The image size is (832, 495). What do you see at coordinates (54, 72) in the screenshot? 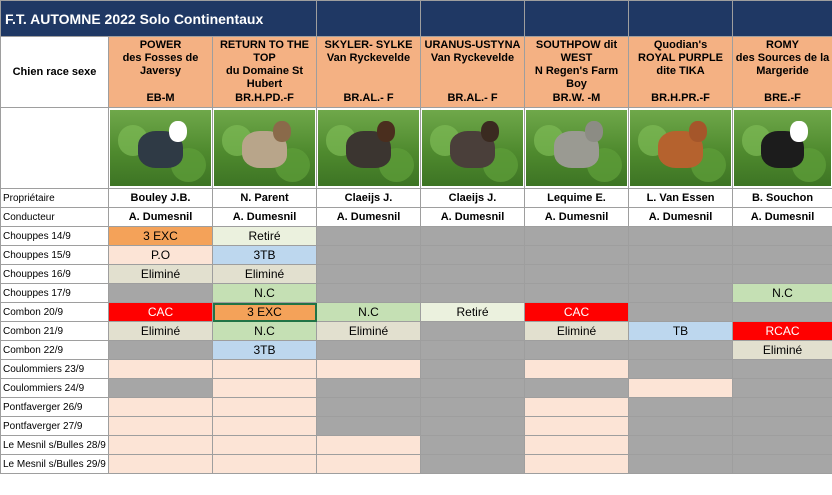
I see `column-header-label: Chien race sexe` at bounding box center [54, 72].